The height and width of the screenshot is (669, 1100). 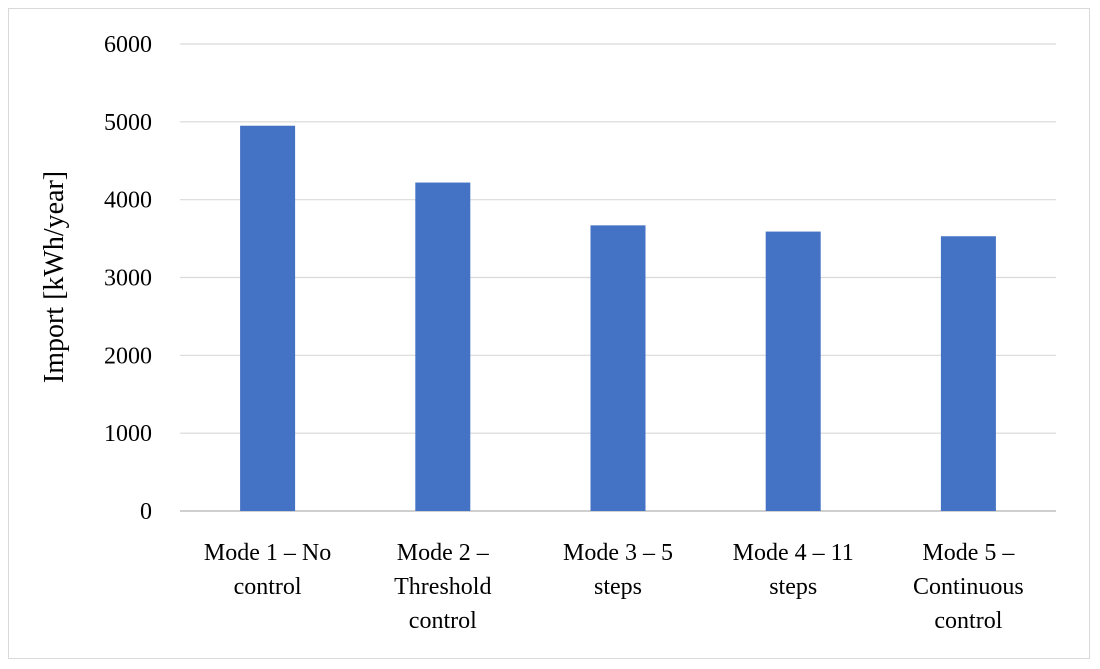 What do you see at coordinates (267, 570) in the screenshot?
I see `x-category-label: Mode 1 – No control` at bounding box center [267, 570].